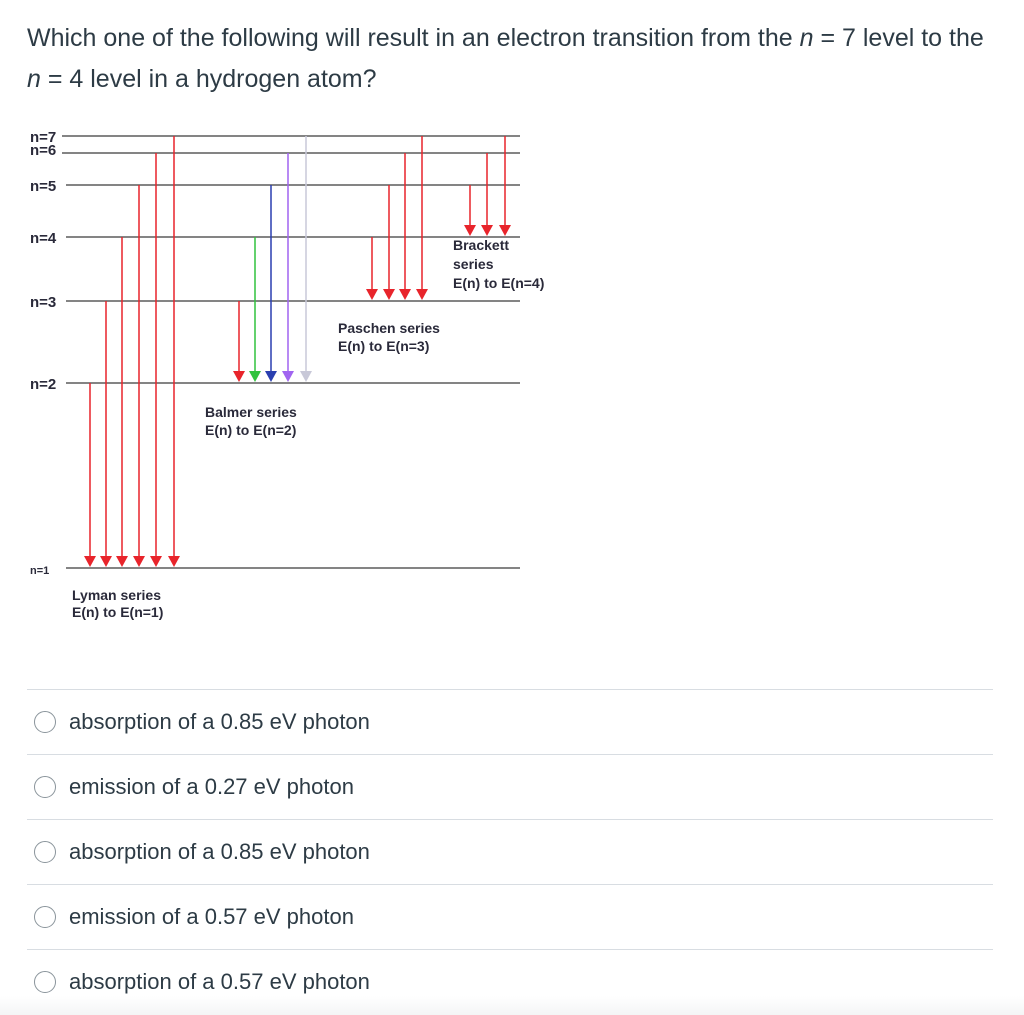  Describe the element at coordinates (43, 238) in the screenshot. I see `energy-level-label: n=4` at that location.